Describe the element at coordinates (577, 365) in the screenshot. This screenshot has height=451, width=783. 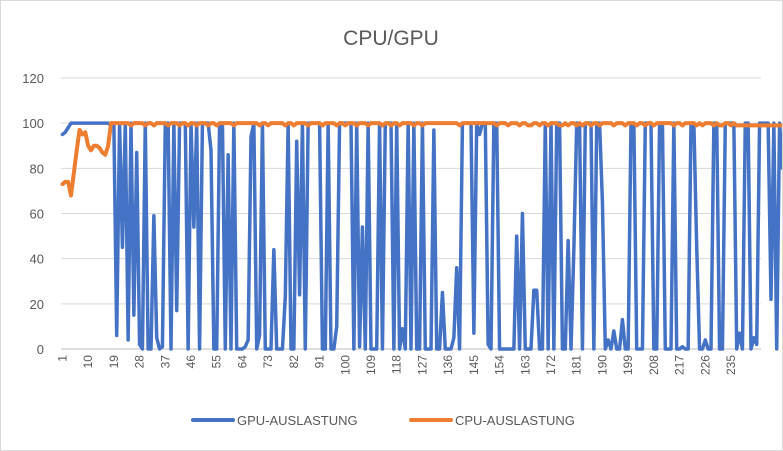
I see `x-tick-label: 181` at that location.